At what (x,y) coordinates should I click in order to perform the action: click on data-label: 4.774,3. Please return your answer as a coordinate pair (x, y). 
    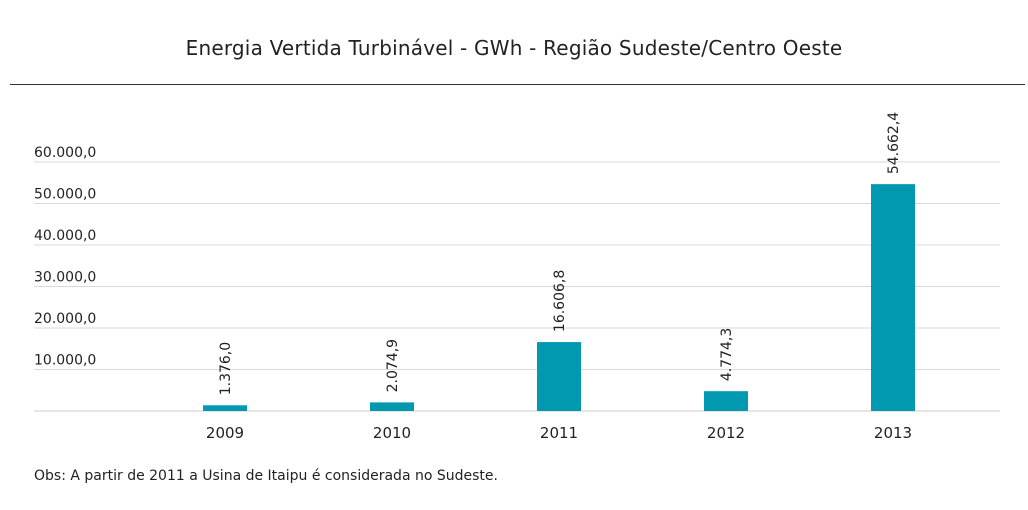
    Looking at the image, I should click on (727, 354).